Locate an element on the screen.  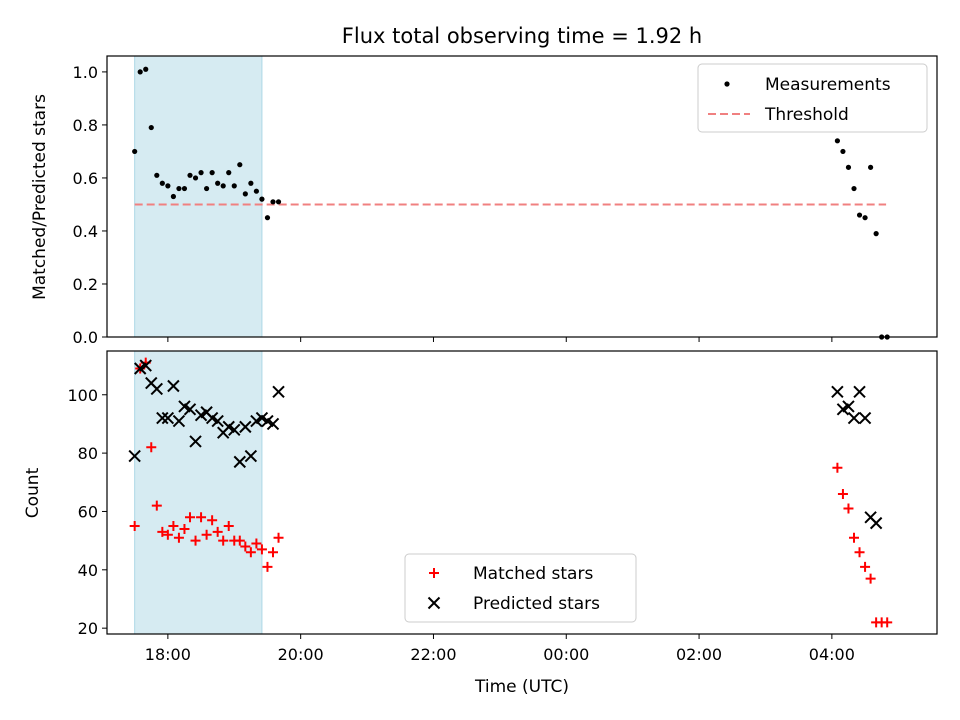
x-tick-label: 22:00 is located at coordinates (433, 654).